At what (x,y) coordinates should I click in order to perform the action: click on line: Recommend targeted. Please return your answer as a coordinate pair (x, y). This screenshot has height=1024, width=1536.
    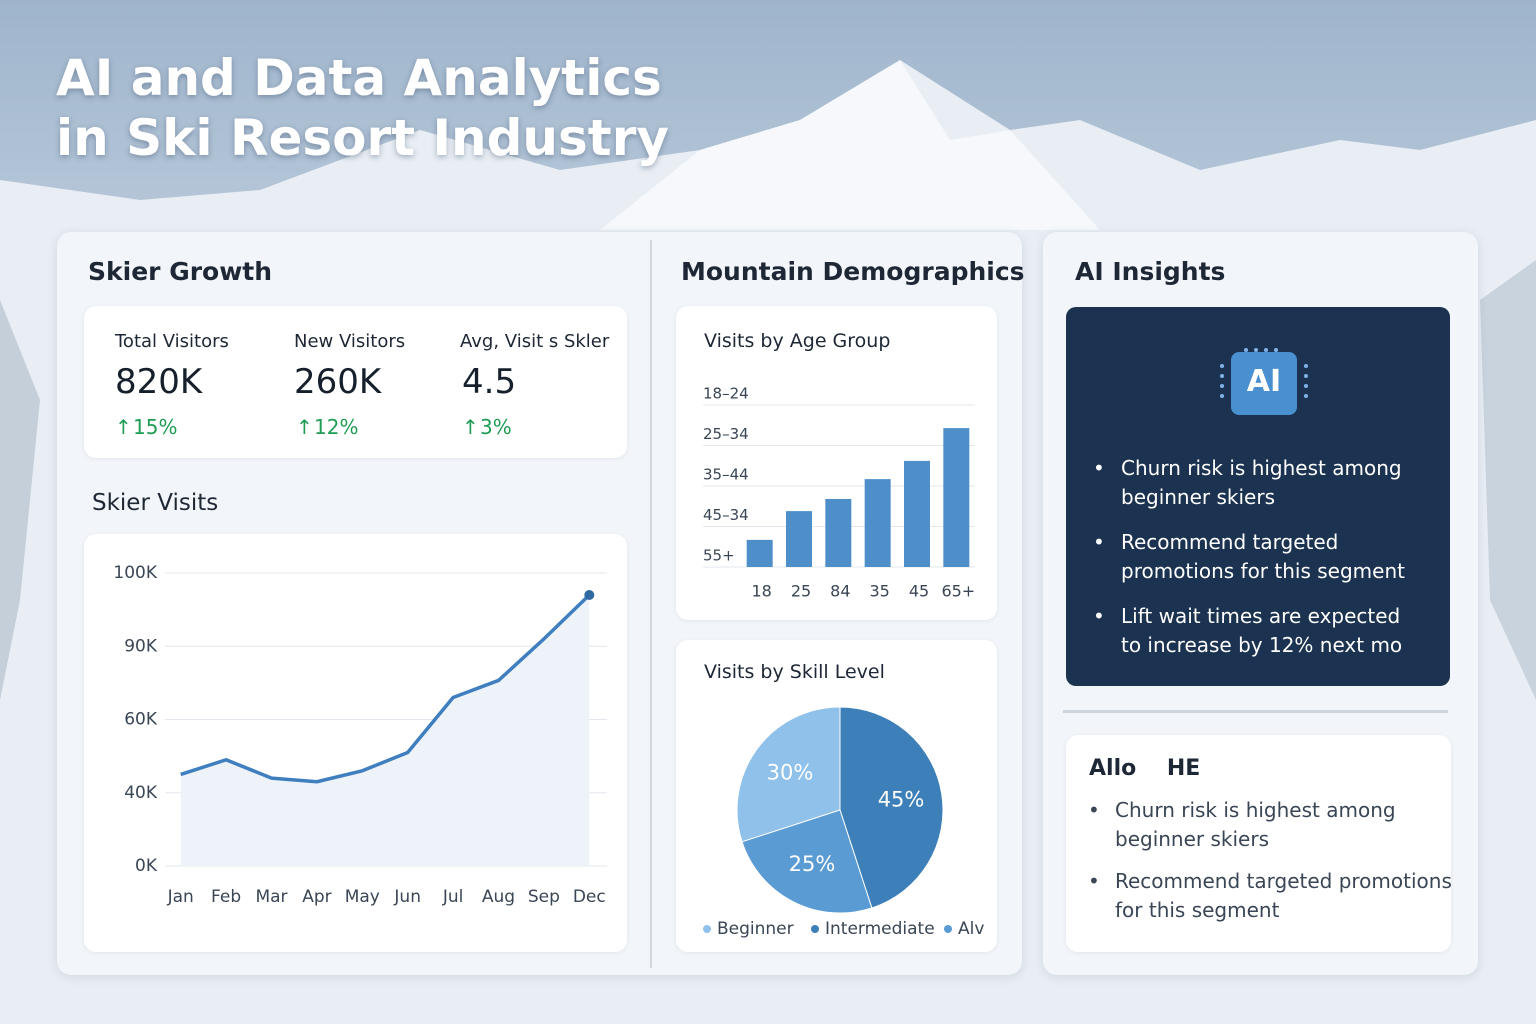
    Looking at the image, I should click on (1230, 542).